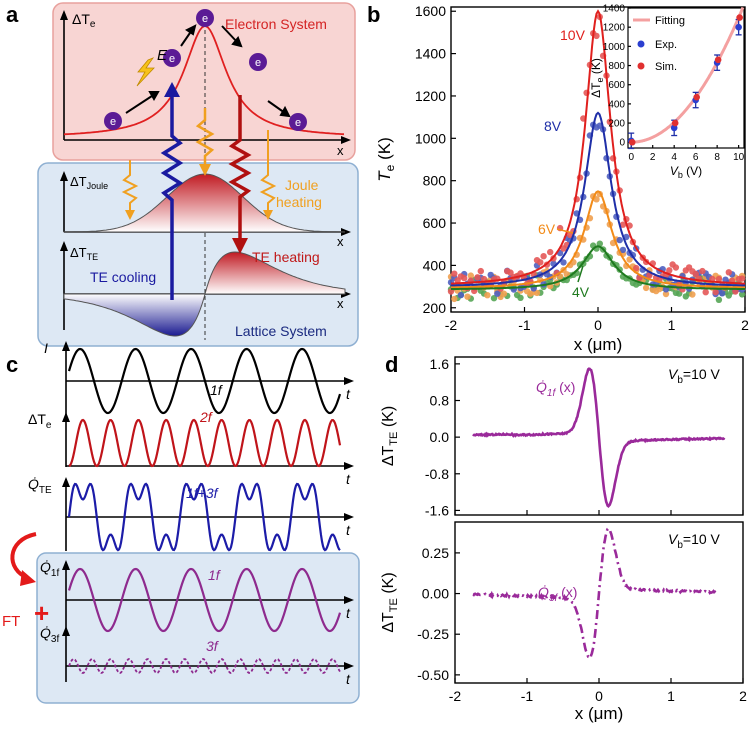 This screenshot has width=750, height=730. Describe the element at coordinates (616, 66) in the screenshot. I see `inset-ytick-label: 800` at that location.